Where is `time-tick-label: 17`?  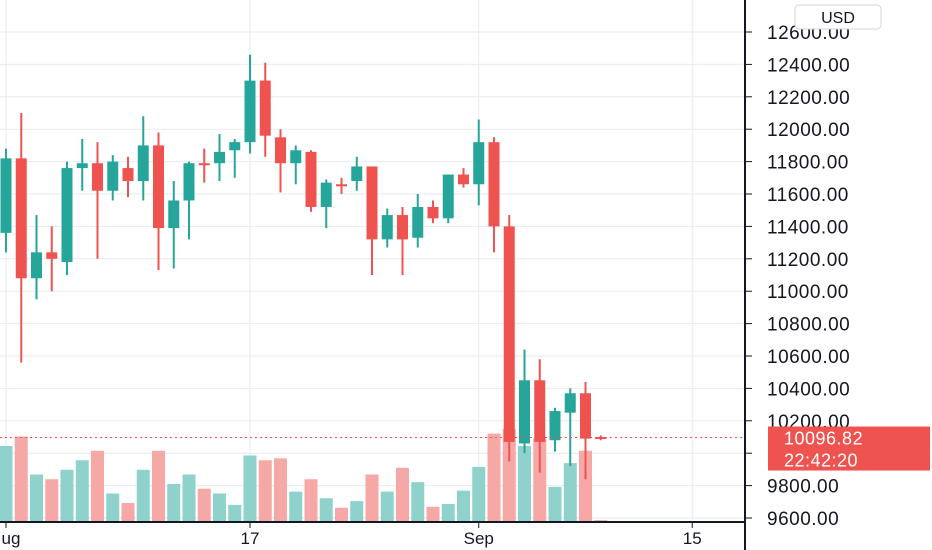
time-tick-label: 17 is located at coordinates (250, 538).